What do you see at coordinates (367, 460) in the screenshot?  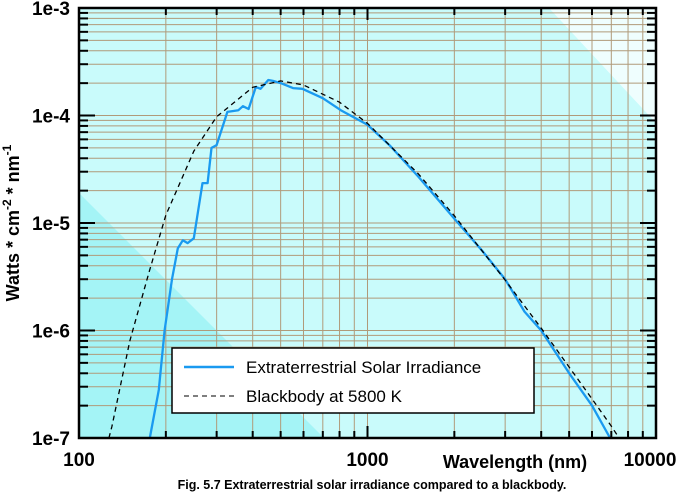 I see `x-tick-label: 1000` at bounding box center [367, 460].